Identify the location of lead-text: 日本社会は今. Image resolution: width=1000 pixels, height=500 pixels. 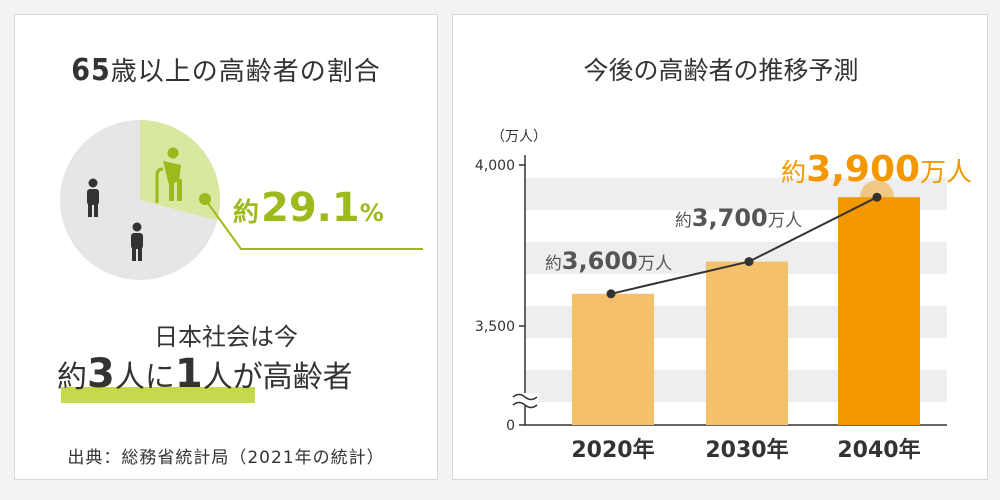
(226, 337).